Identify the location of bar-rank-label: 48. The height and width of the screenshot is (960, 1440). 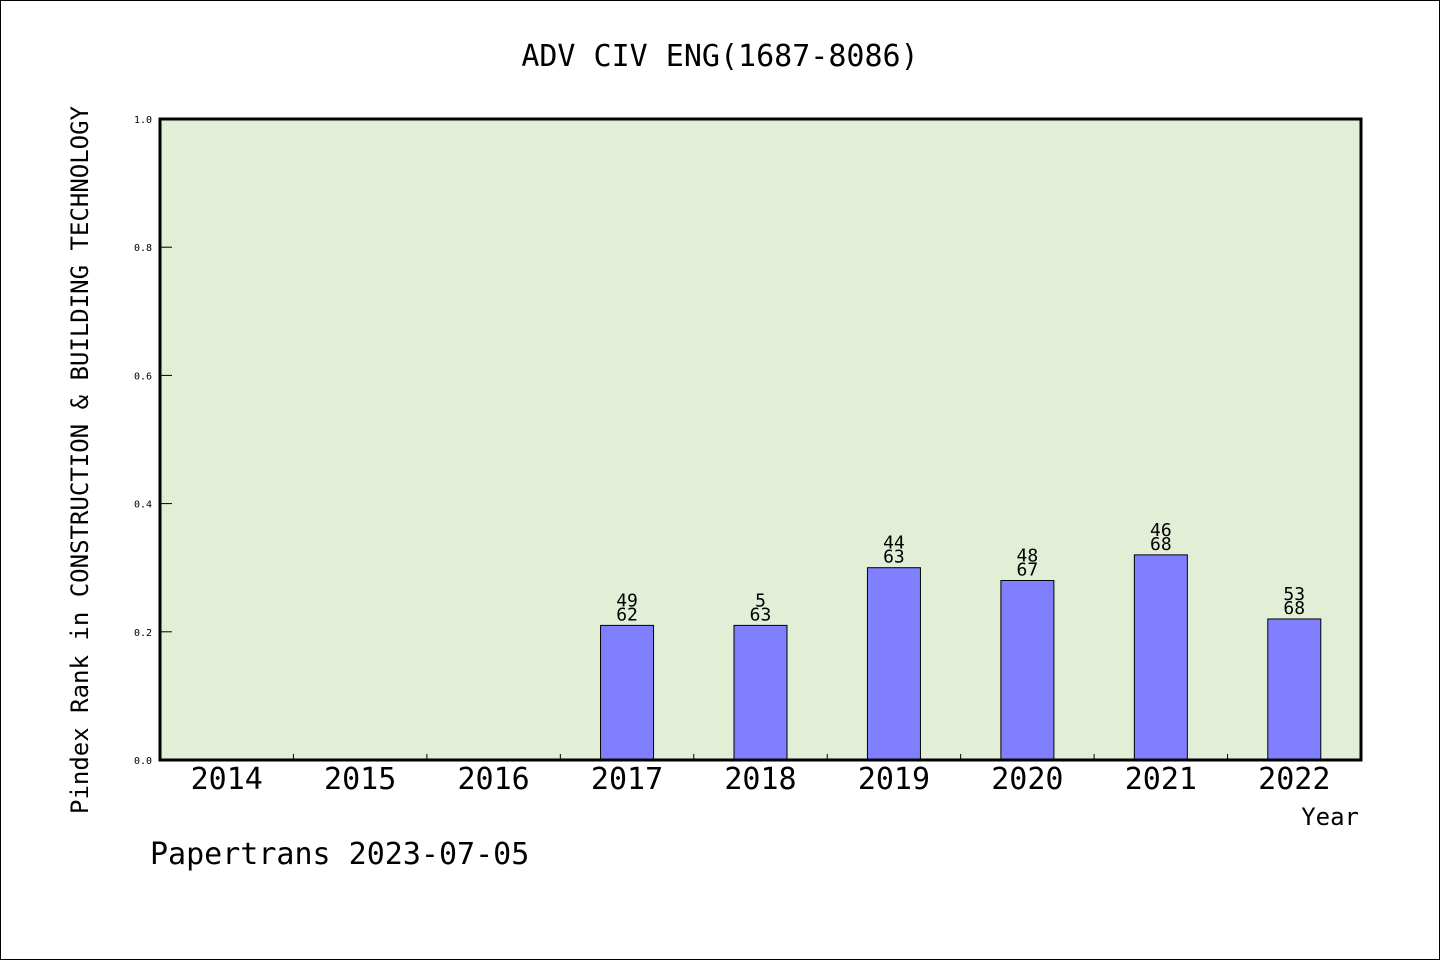
(1028, 556).